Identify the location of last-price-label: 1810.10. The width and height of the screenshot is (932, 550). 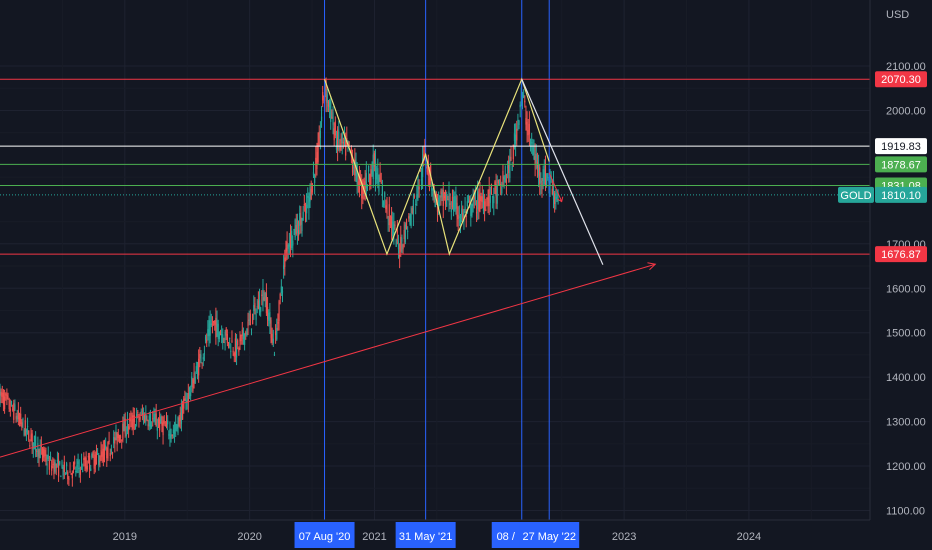
(901, 196).